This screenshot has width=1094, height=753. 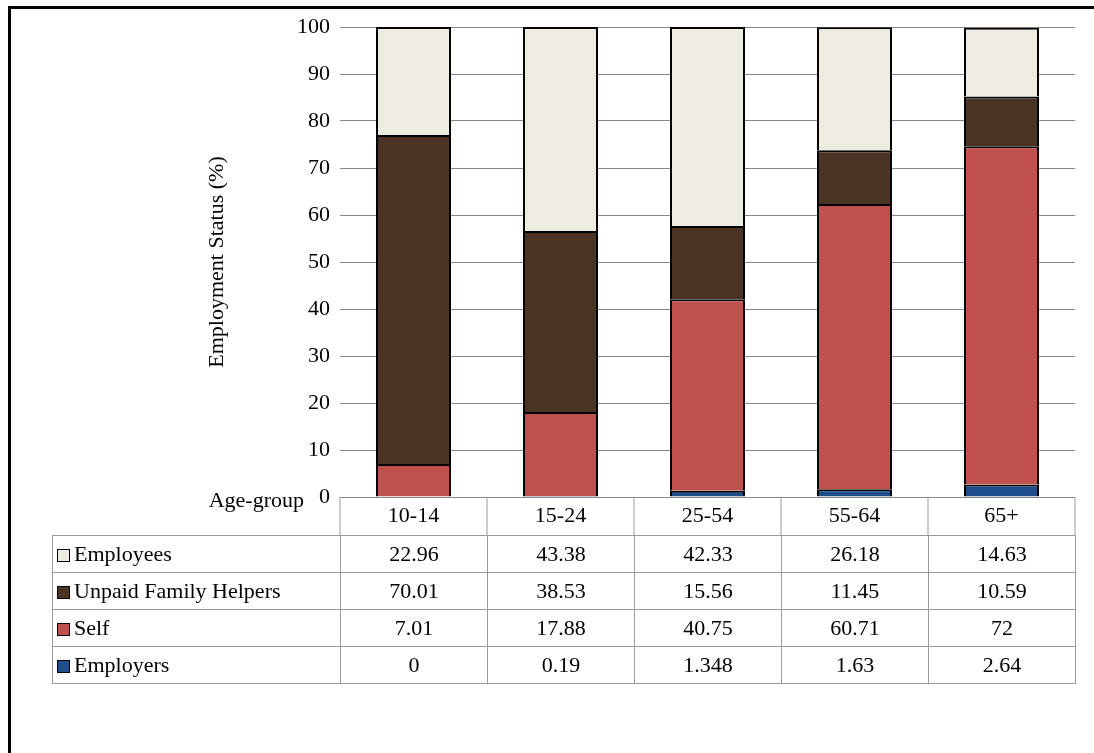 What do you see at coordinates (1001, 514) in the screenshot?
I see `x-tick-label: 65+` at bounding box center [1001, 514].